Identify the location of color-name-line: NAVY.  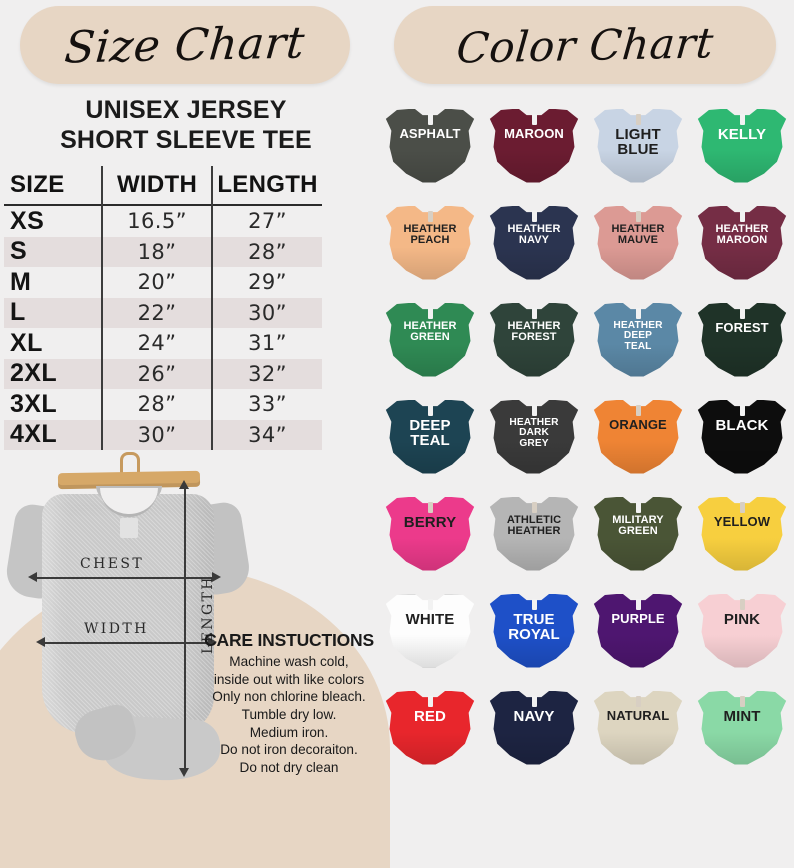
(534, 240).